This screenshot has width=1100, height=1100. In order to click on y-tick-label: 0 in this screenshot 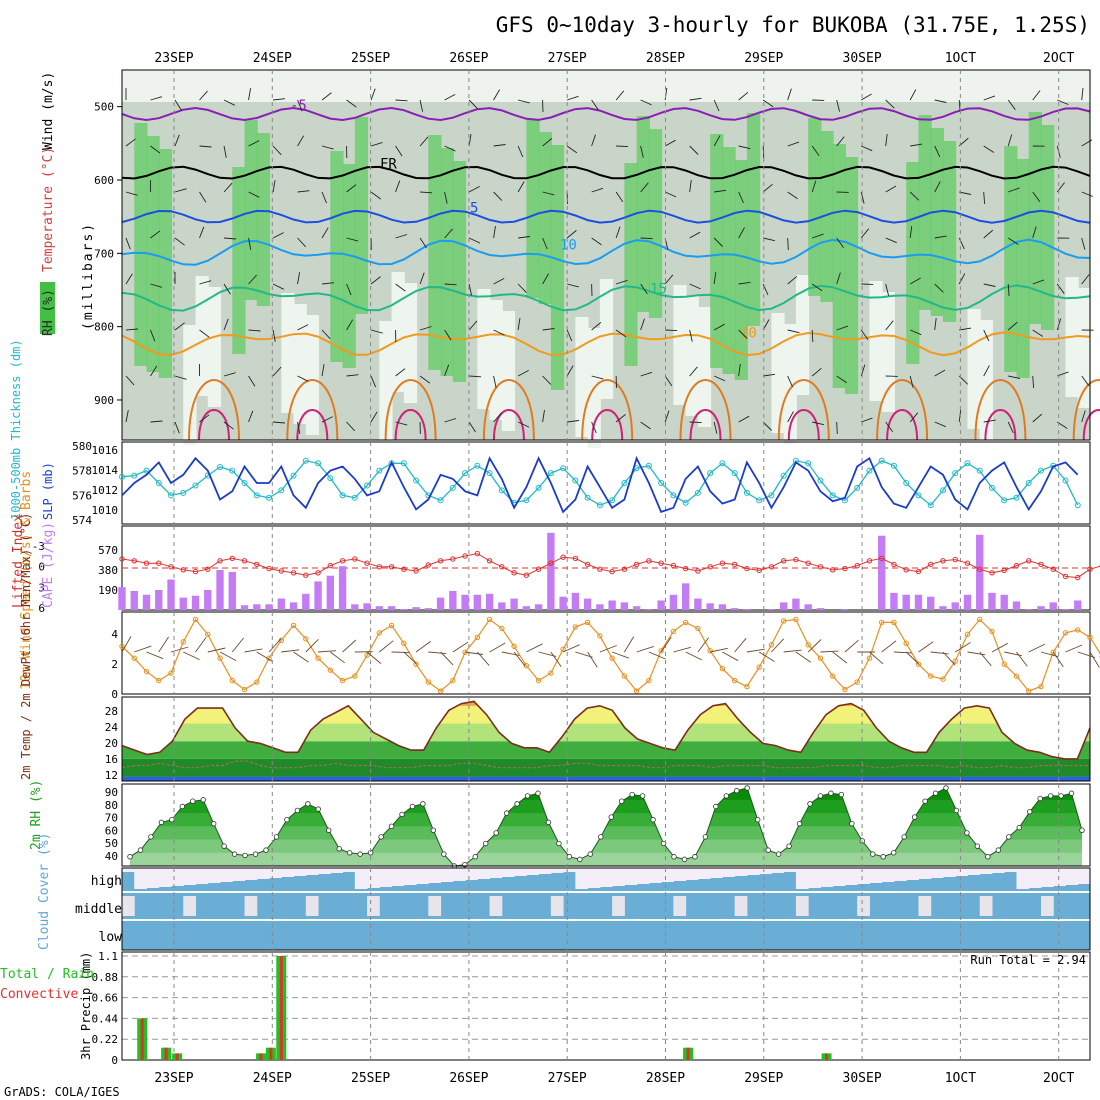, I will do `click(114, 694)`.